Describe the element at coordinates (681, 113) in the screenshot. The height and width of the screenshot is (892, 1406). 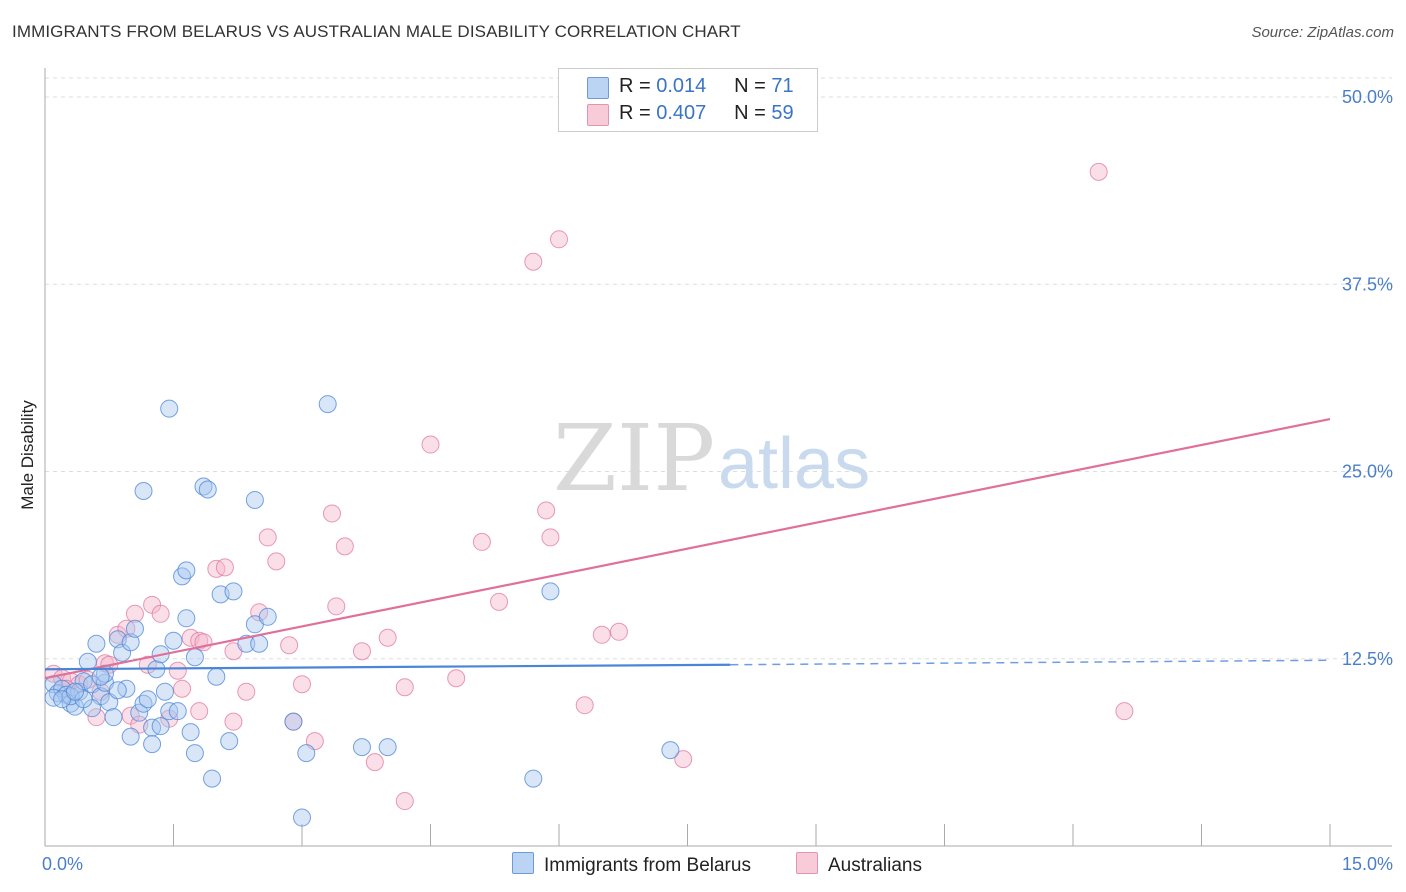
I see `legend-r-value-australians: 0.407` at that location.